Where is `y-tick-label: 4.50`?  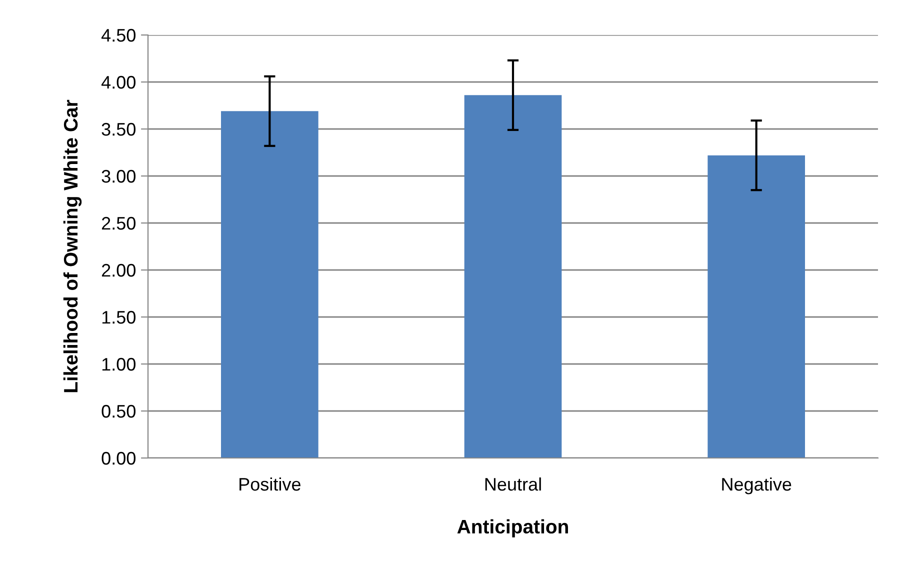 y-tick-label: 4.50 is located at coordinates (118, 35).